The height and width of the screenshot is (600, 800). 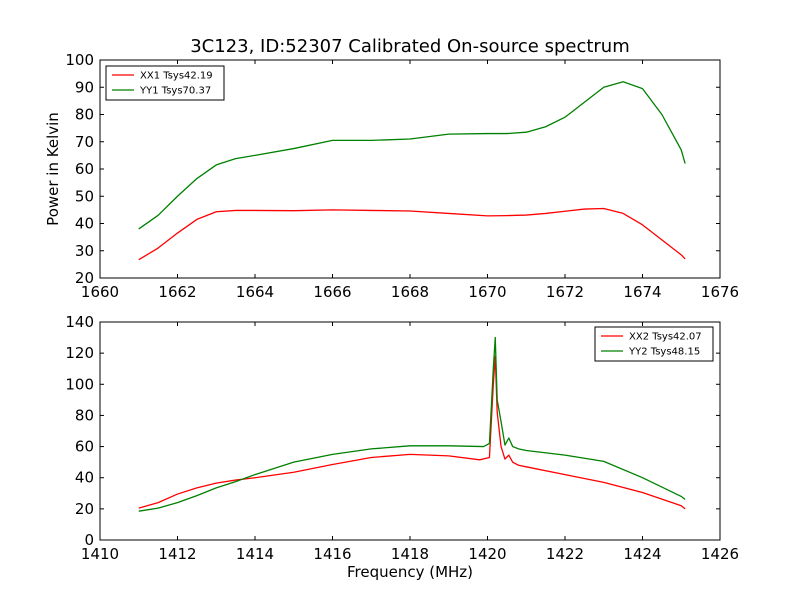 What do you see at coordinates (664, 352) in the screenshot?
I see `legend-entry: YY2 Tsys48.15` at bounding box center [664, 352].